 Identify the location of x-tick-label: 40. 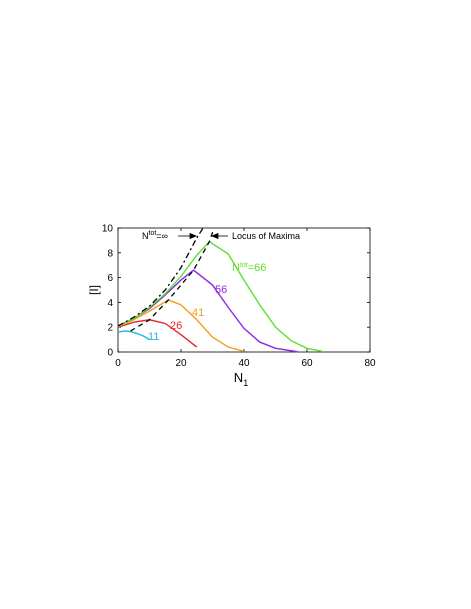
(244, 363).